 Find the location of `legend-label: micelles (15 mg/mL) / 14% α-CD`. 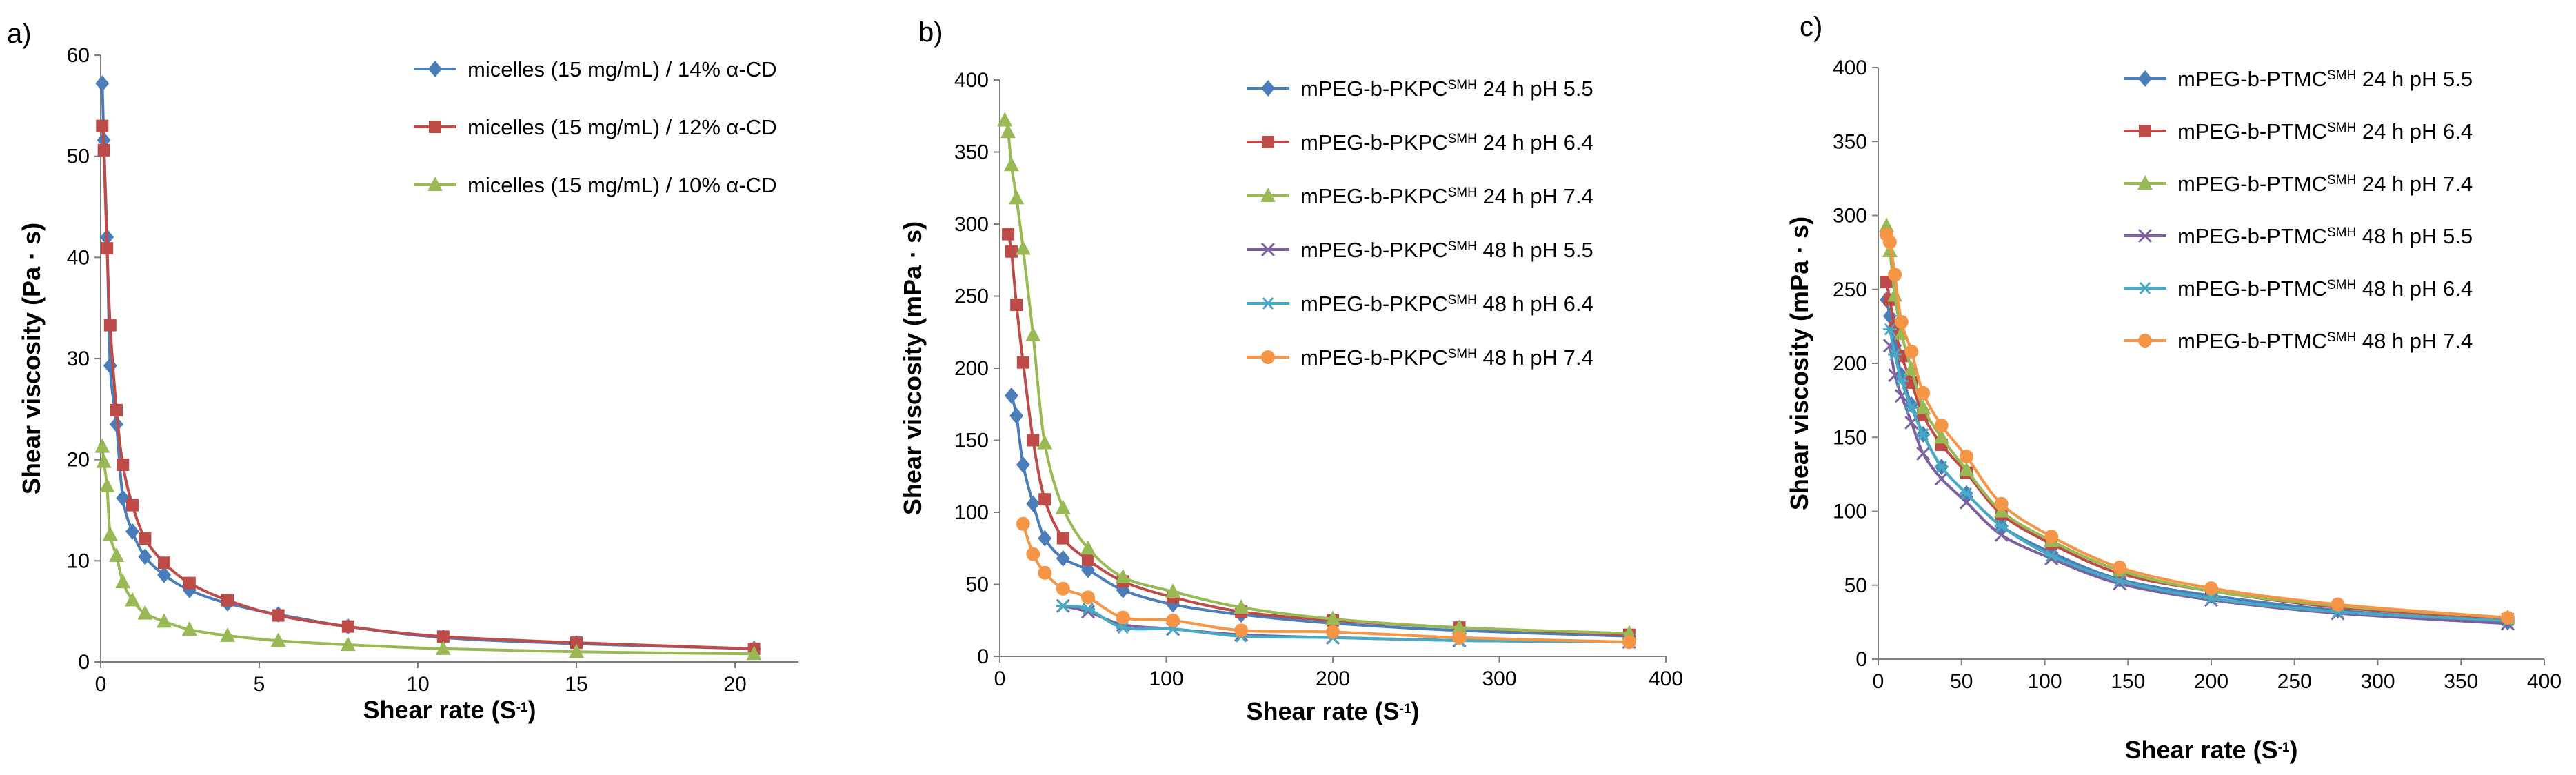

legend-label: micelles (15 mg/mL) / 14% α-CD is located at coordinates (622, 69).